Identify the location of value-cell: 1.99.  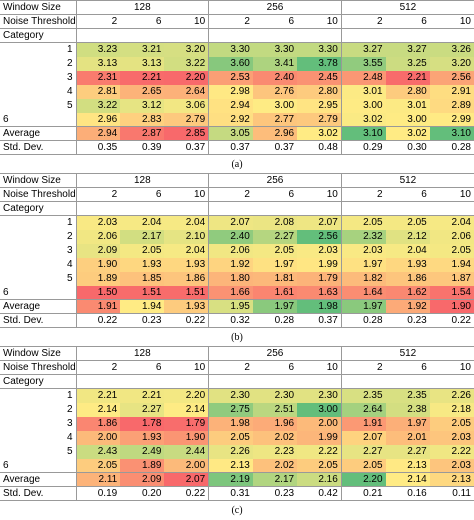
(319, 264).